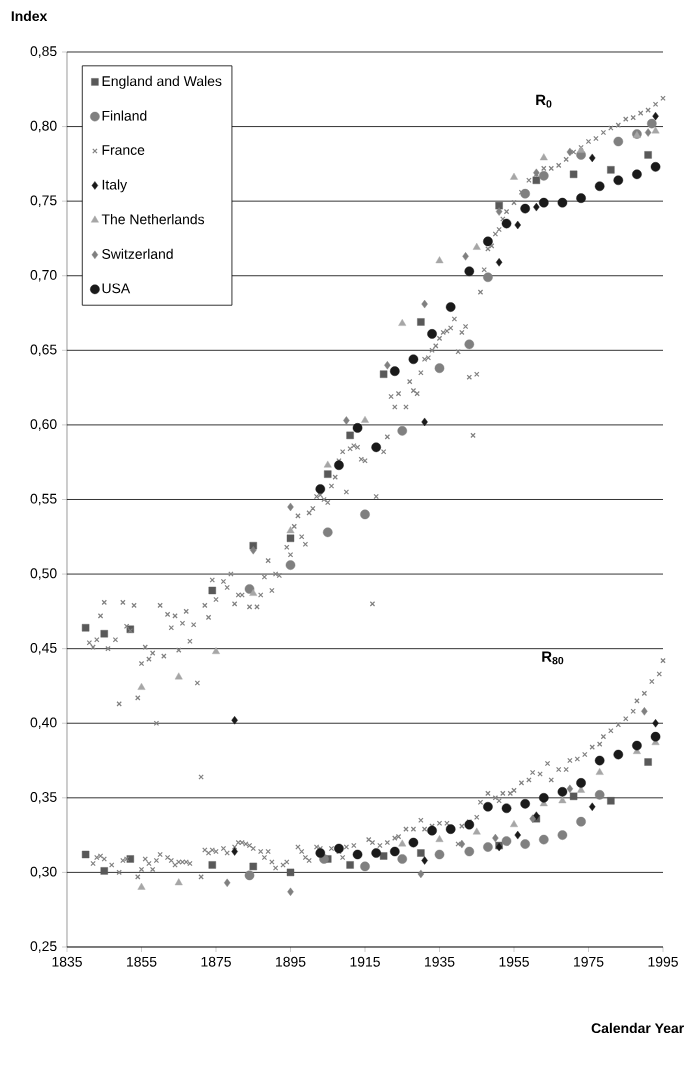  What do you see at coordinates (216, 961) in the screenshot?
I see `x-tick-label: 1875` at bounding box center [216, 961].